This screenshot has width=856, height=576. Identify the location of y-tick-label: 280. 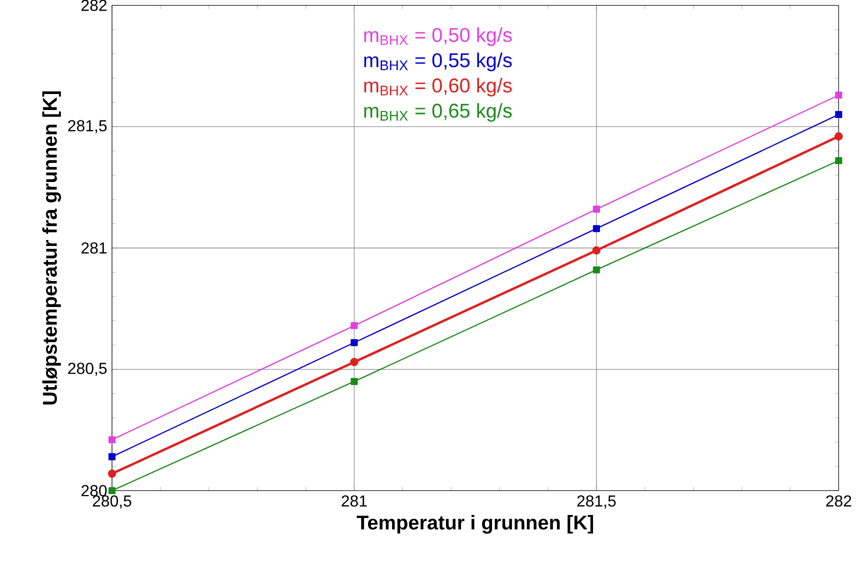
(94, 490).